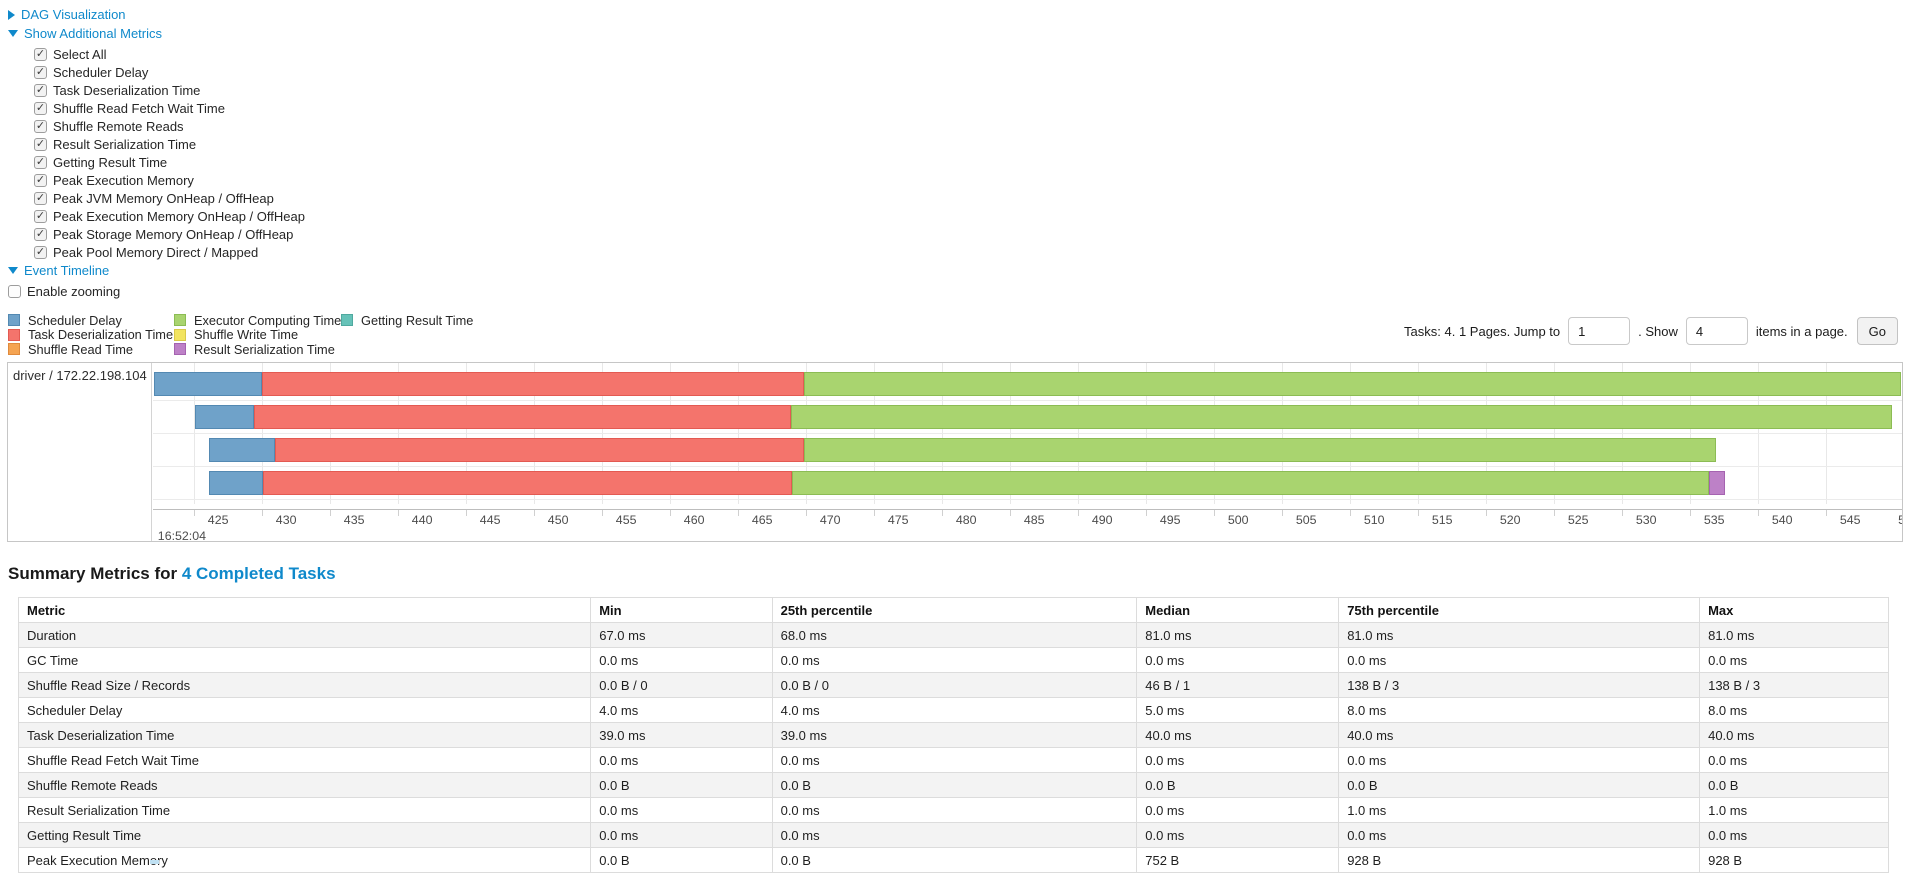 The height and width of the screenshot is (873, 1907). Describe the element at coordinates (1877, 331) in the screenshot. I see `go-button: Go` at that location.